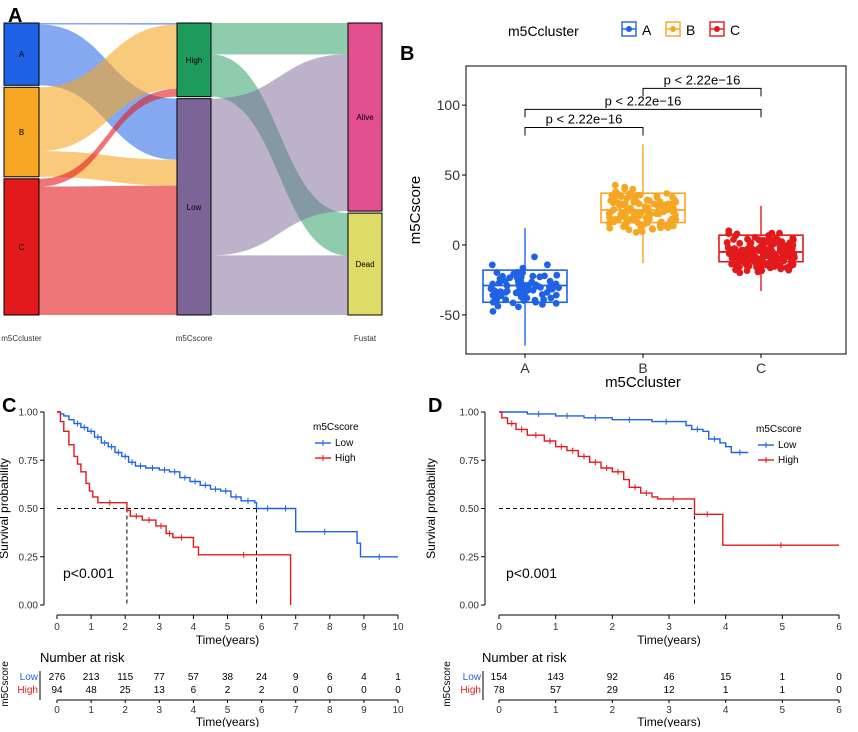 This screenshot has height=732, width=858. What do you see at coordinates (336, 427) in the screenshot?
I see `legend-title: m5Cscore` at bounding box center [336, 427].